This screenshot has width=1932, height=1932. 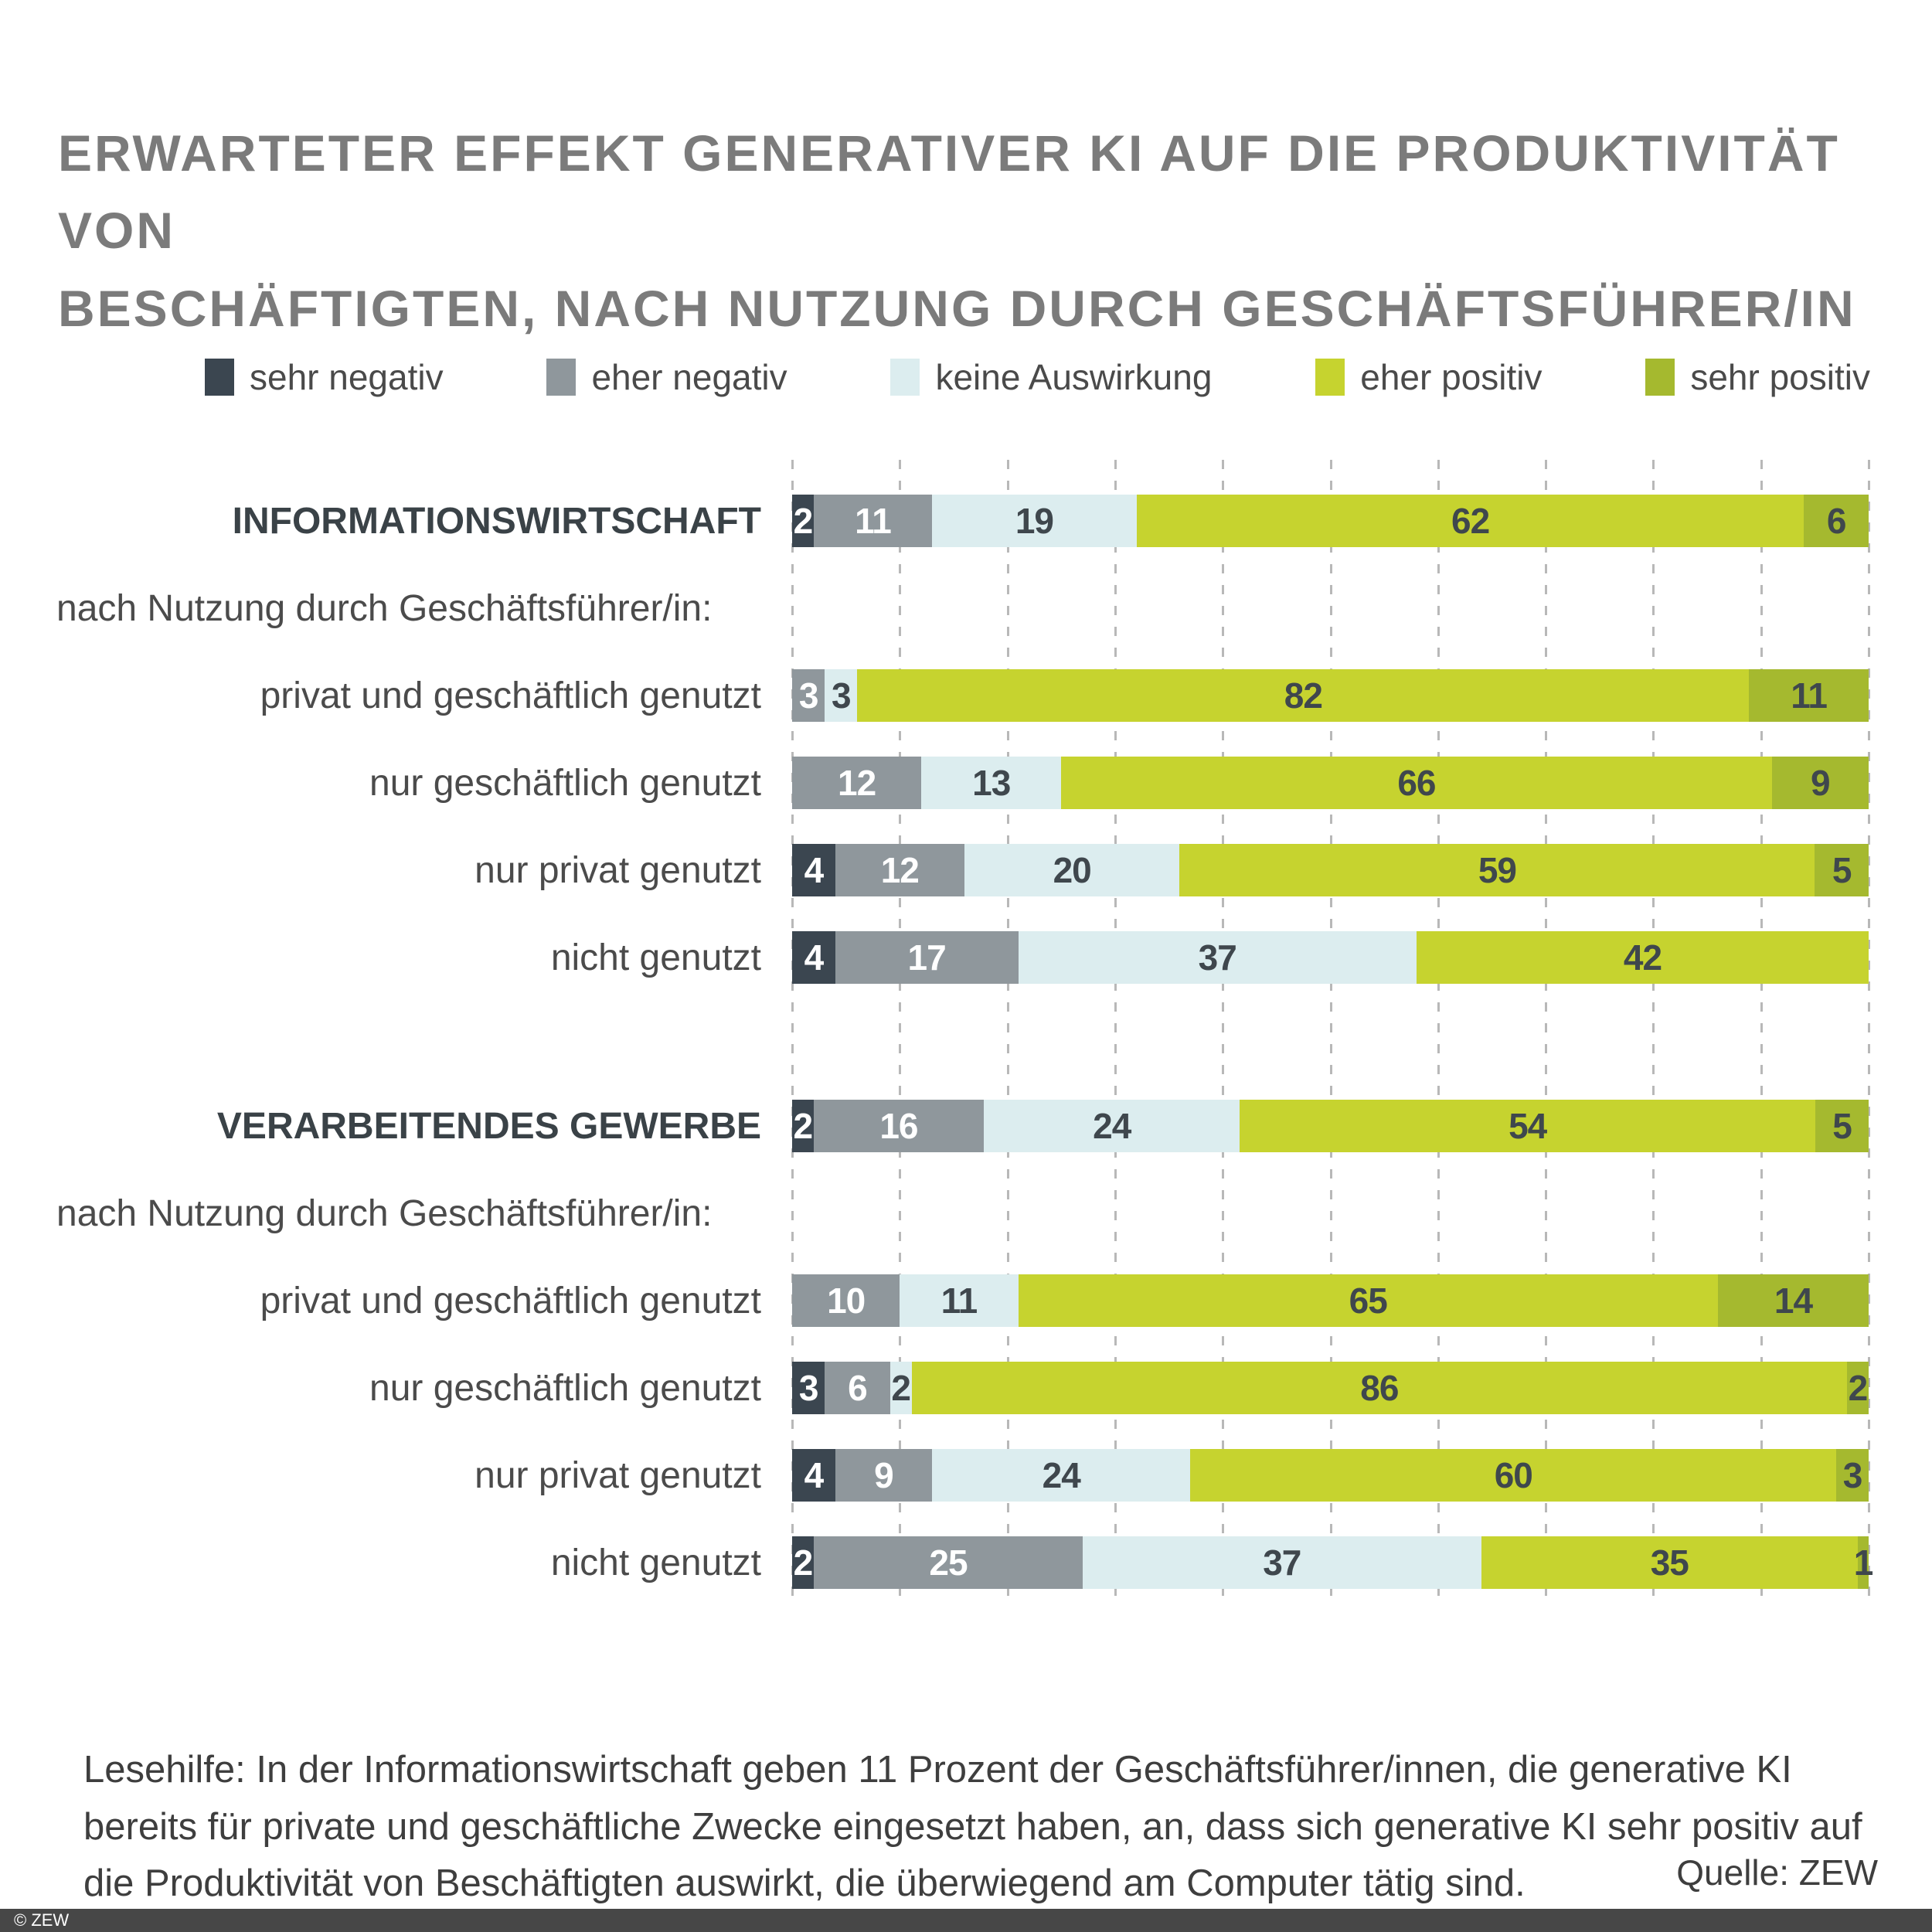 What do you see at coordinates (1837, 521) in the screenshot?
I see `bar-segment-sehr-positiv: 6` at bounding box center [1837, 521].